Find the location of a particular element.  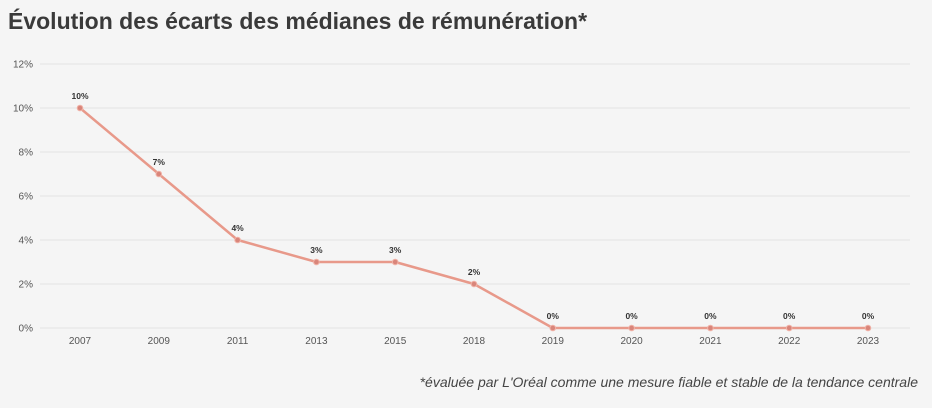

x-tick-label: 2007 is located at coordinates (80, 341).